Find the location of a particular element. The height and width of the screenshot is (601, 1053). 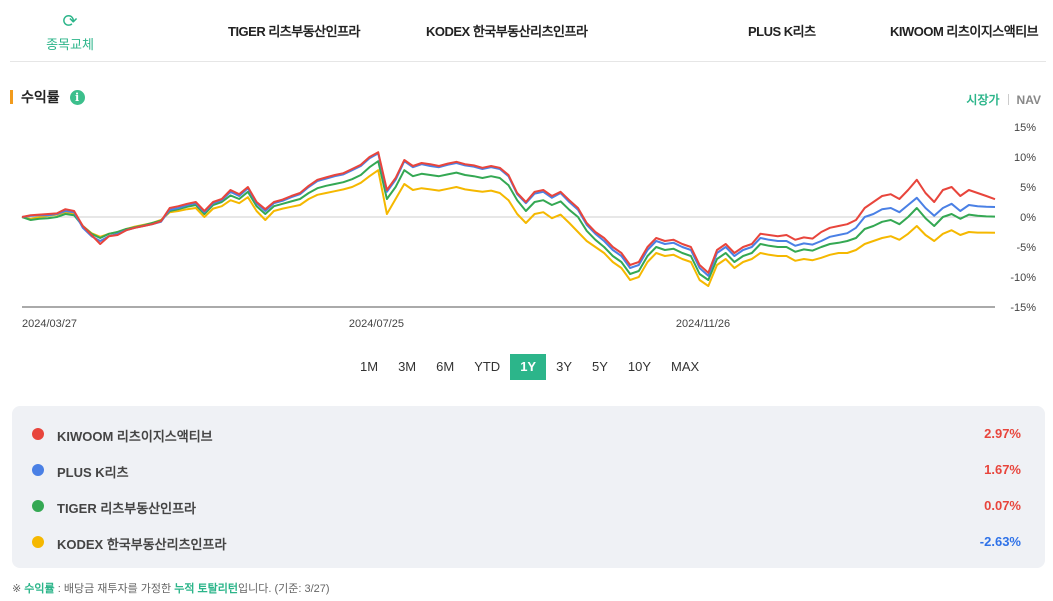

legend-value: 0.07% is located at coordinates (1002, 505).